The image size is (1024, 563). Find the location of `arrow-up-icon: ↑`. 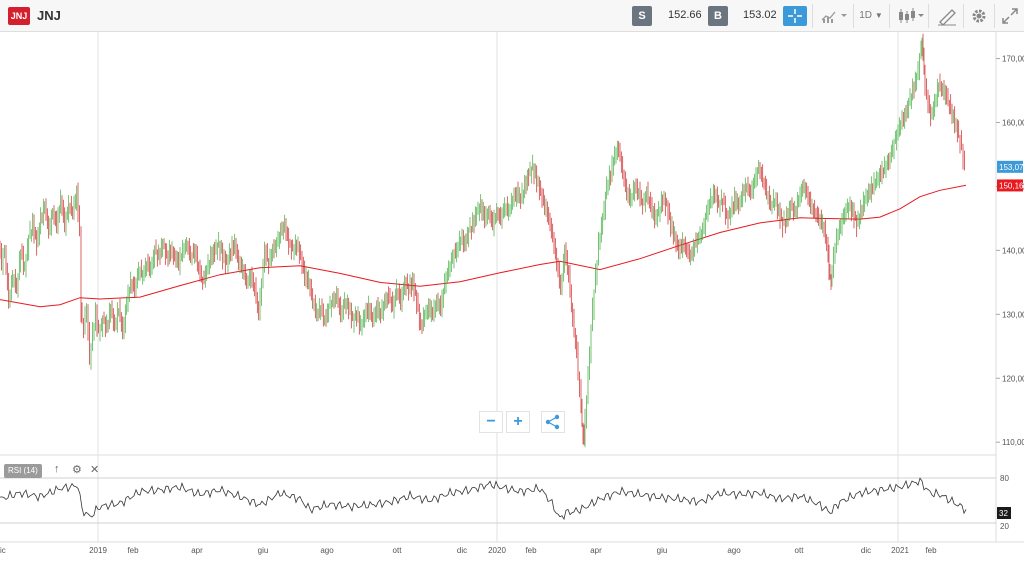

arrow-up-icon: ↑ is located at coordinates (57, 469).